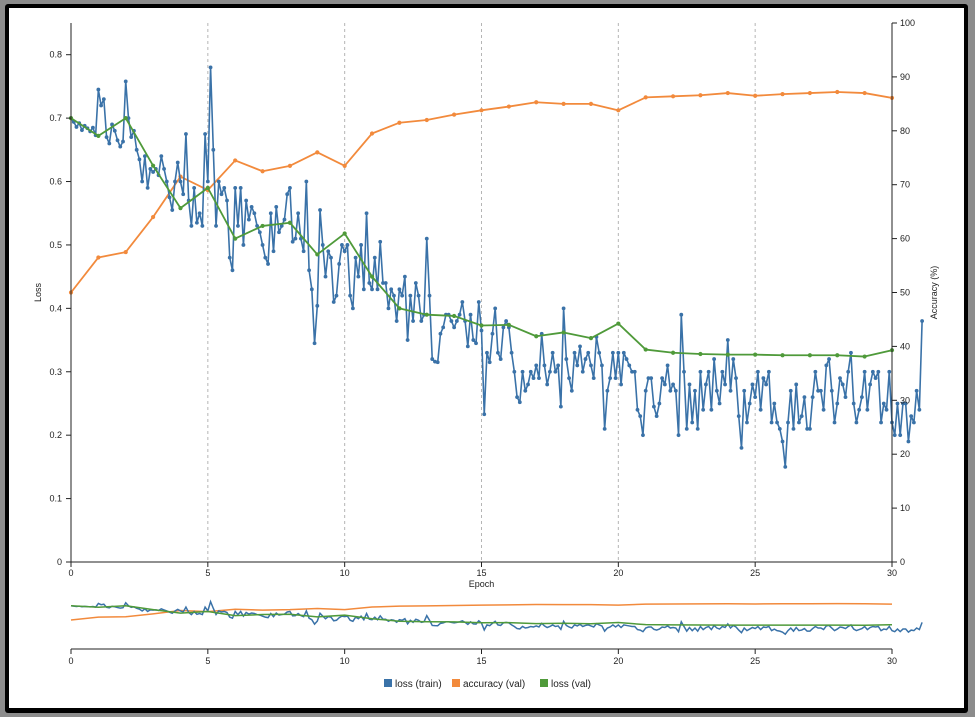 This screenshot has width=975, height=717. What do you see at coordinates (711, 409) in the screenshot?
I see `point-loss-train--234` at bounding box center [711, 409].